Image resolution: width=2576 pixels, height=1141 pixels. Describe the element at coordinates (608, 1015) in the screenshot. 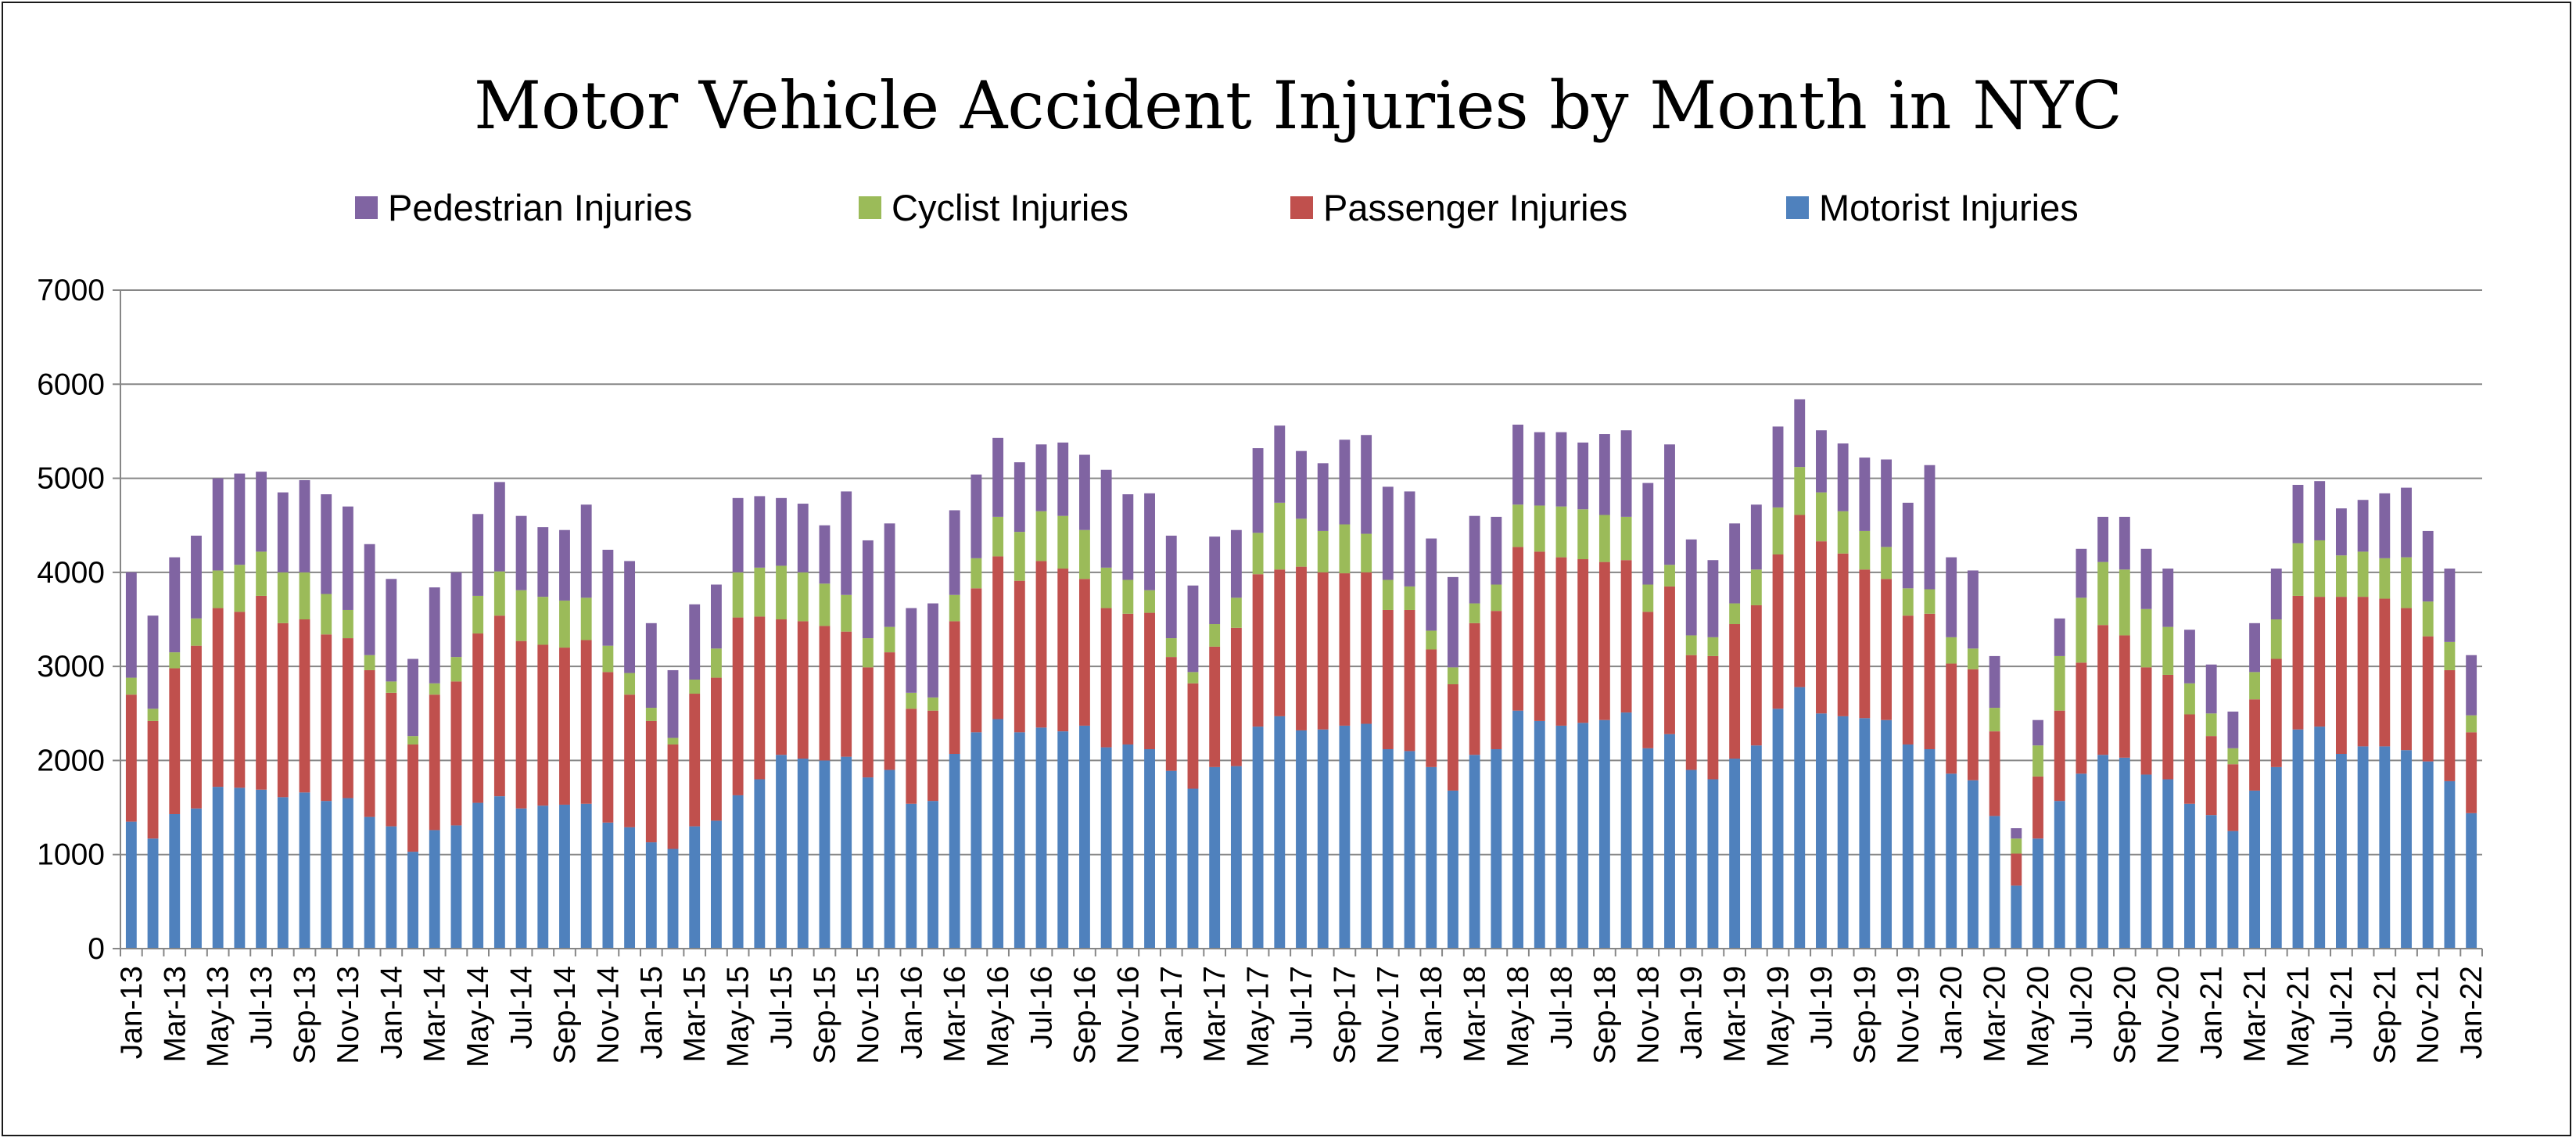

I see `x-tick-label: Nov-14` at that location.